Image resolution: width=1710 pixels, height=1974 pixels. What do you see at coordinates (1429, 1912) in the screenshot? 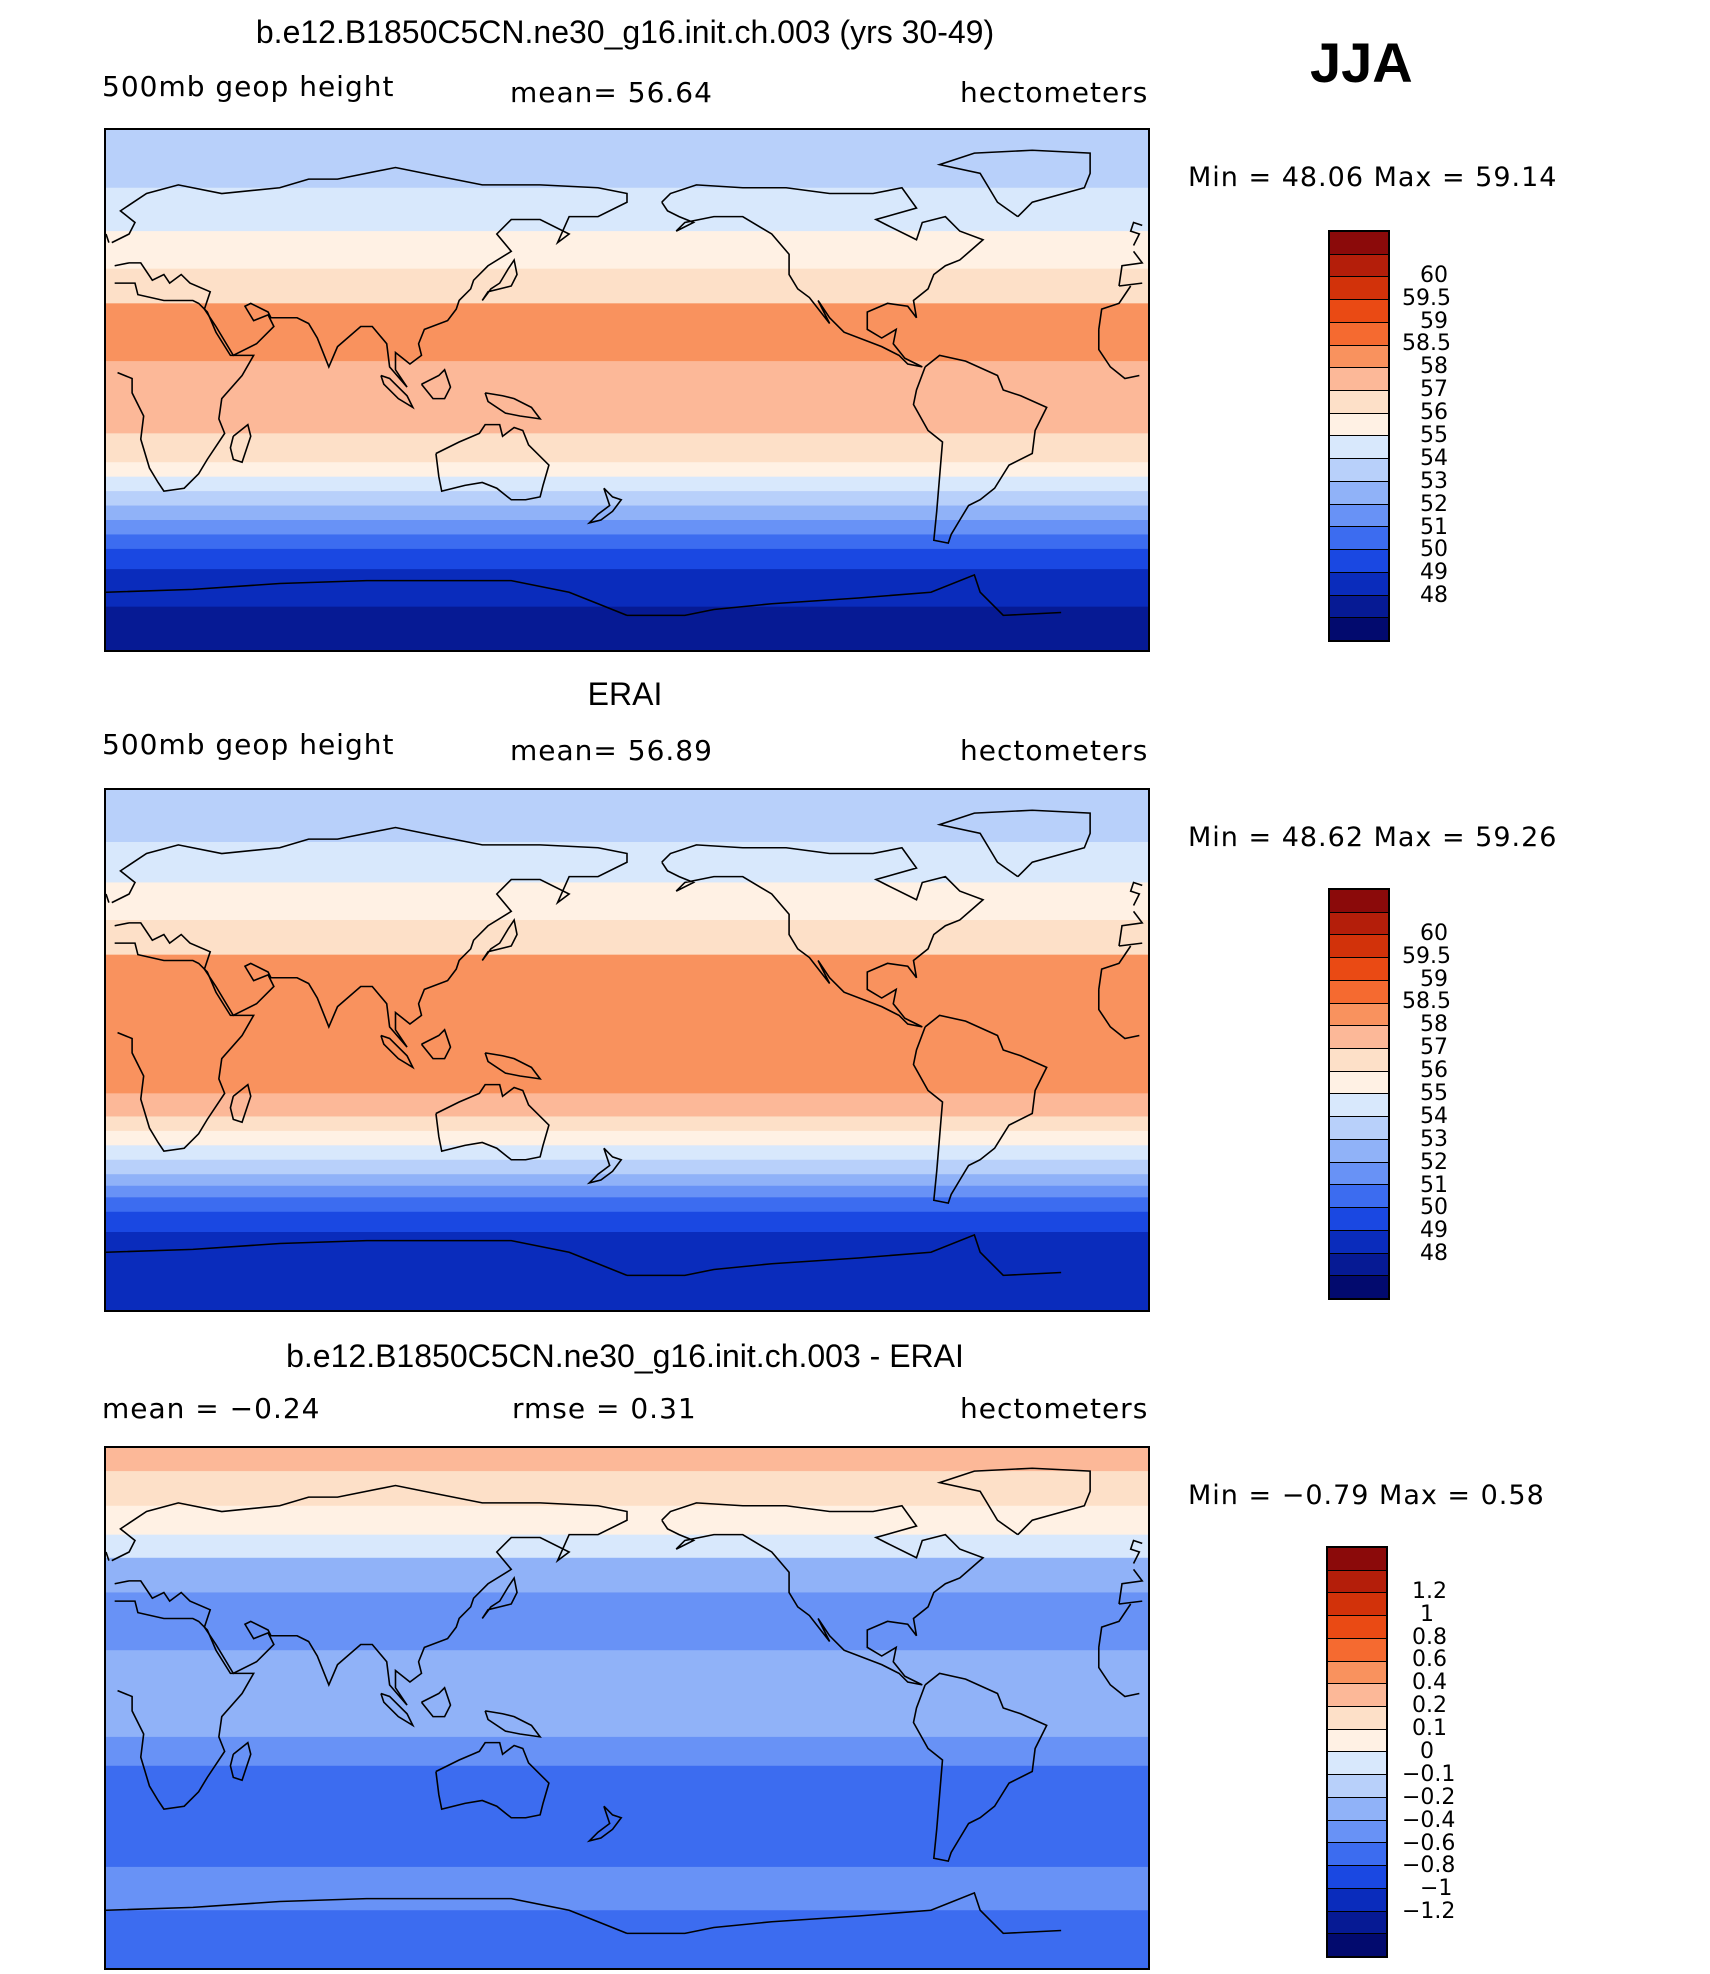
I see `colorbar-tick-label: −1.2` at bounding box center [1429, 1912].